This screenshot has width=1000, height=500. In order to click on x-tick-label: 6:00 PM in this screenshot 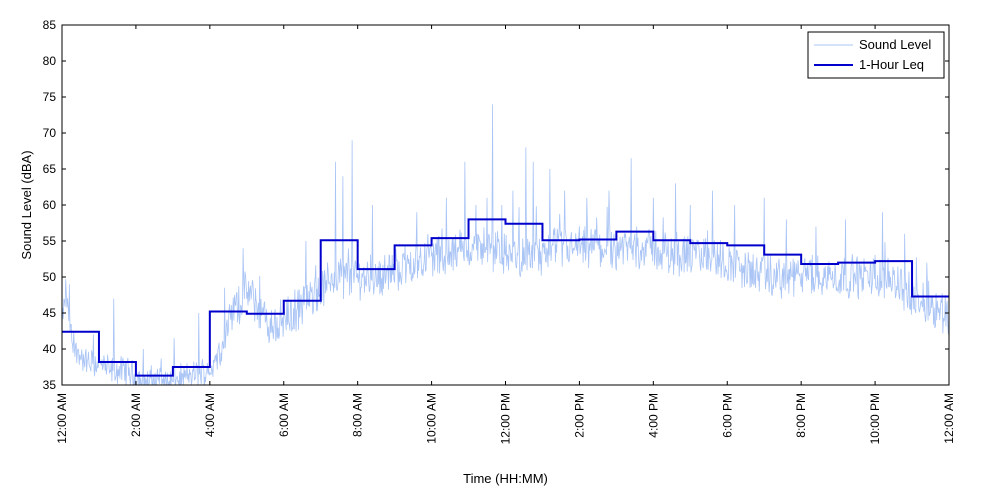, I will do `click(727, 415)`.